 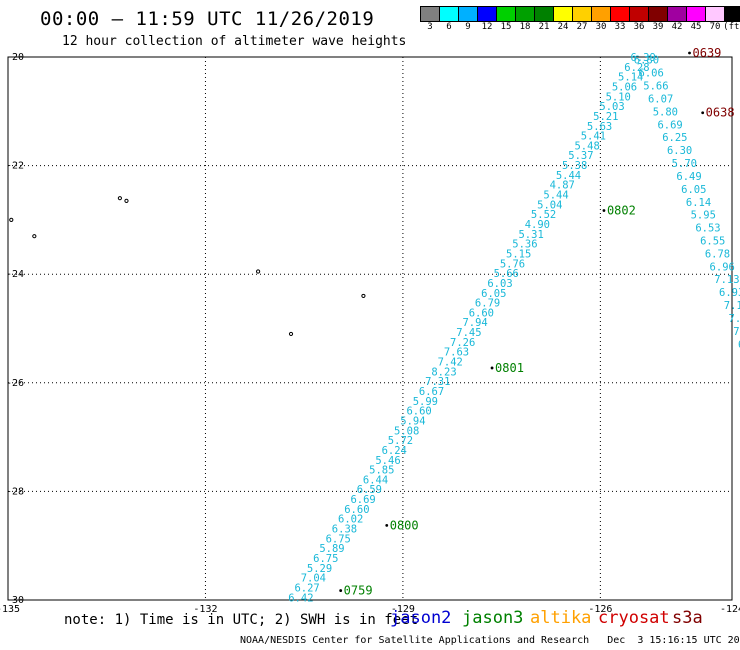 What do you see at coordinates (722, 267) in the screenshot?
I see `swh-value: 6.96` at bounding box center [722, 267].